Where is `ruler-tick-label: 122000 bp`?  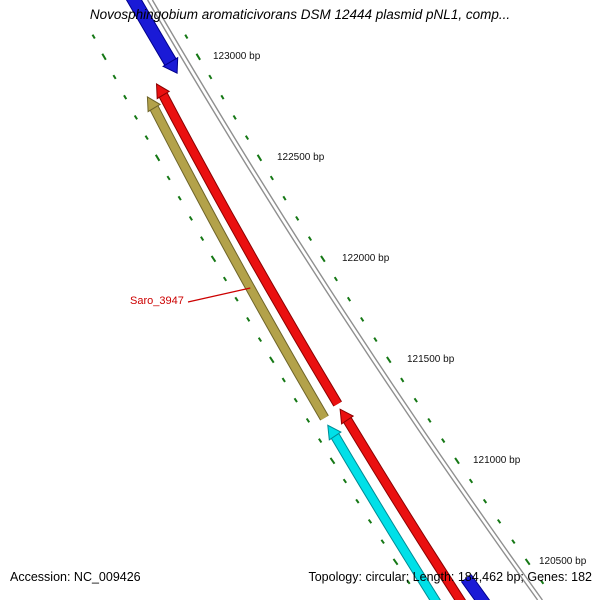
ruler-tick-label: 122000 bp is located at coordinates (366, 258).